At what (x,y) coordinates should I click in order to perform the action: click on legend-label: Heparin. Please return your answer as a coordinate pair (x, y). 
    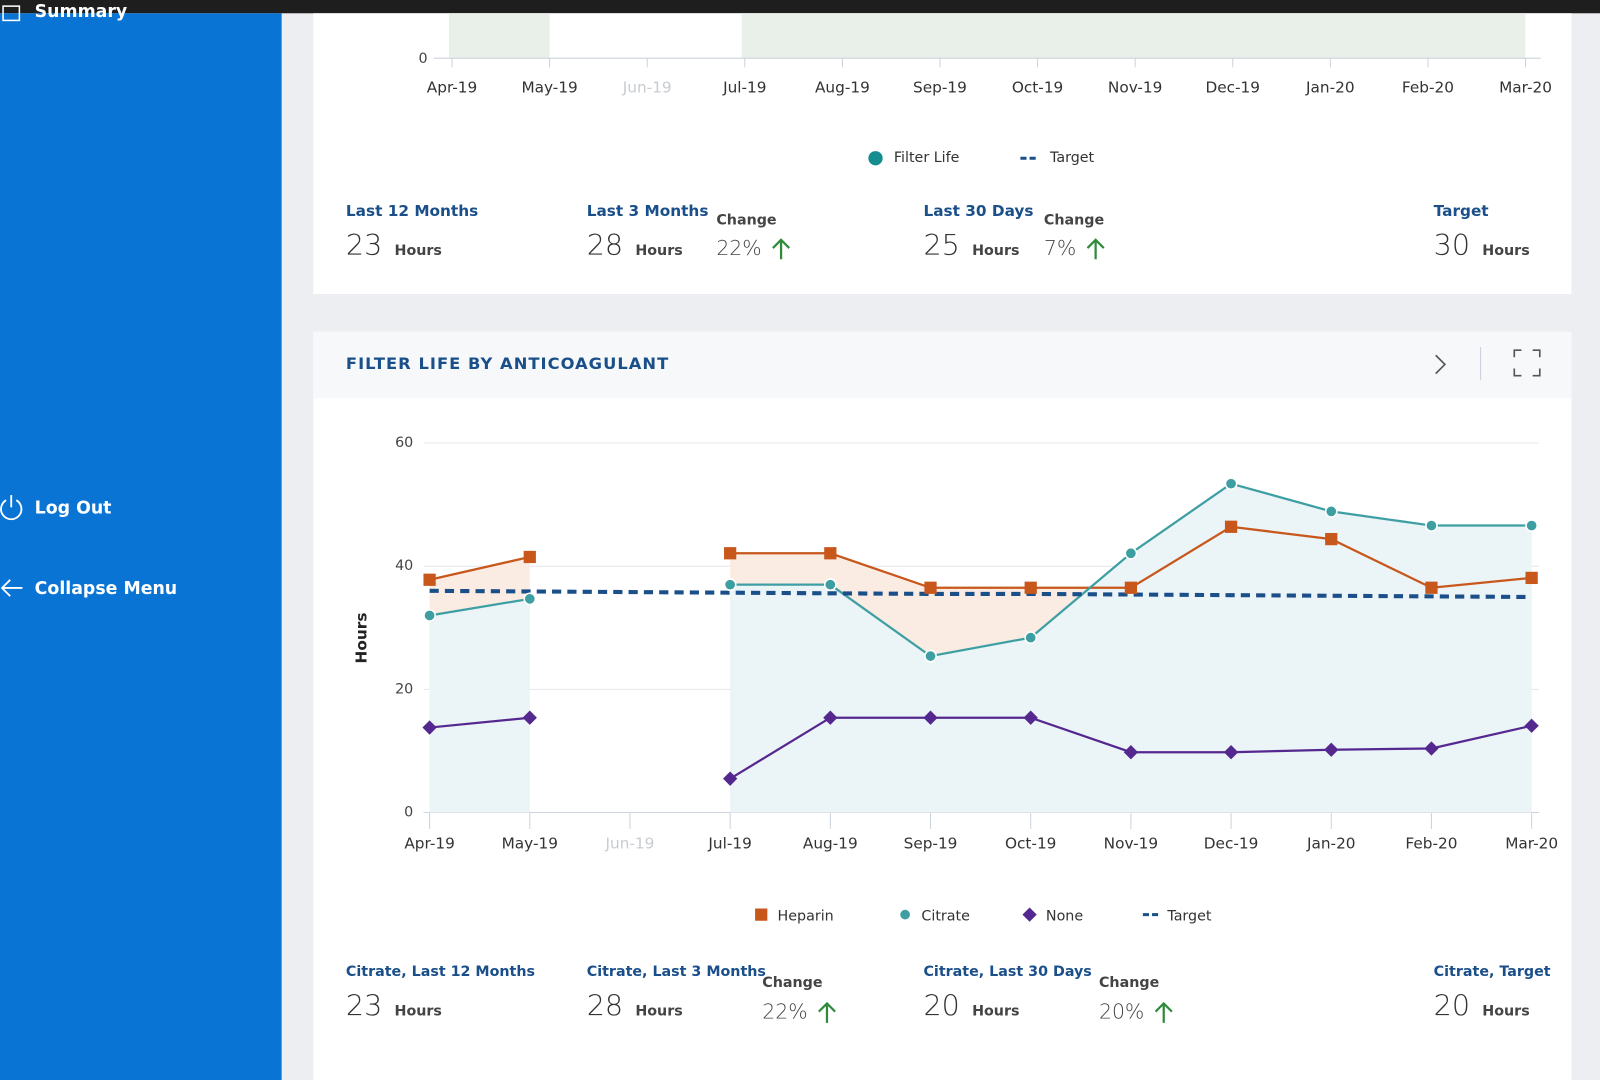
    Looking at the image, I should click on (806, 917).